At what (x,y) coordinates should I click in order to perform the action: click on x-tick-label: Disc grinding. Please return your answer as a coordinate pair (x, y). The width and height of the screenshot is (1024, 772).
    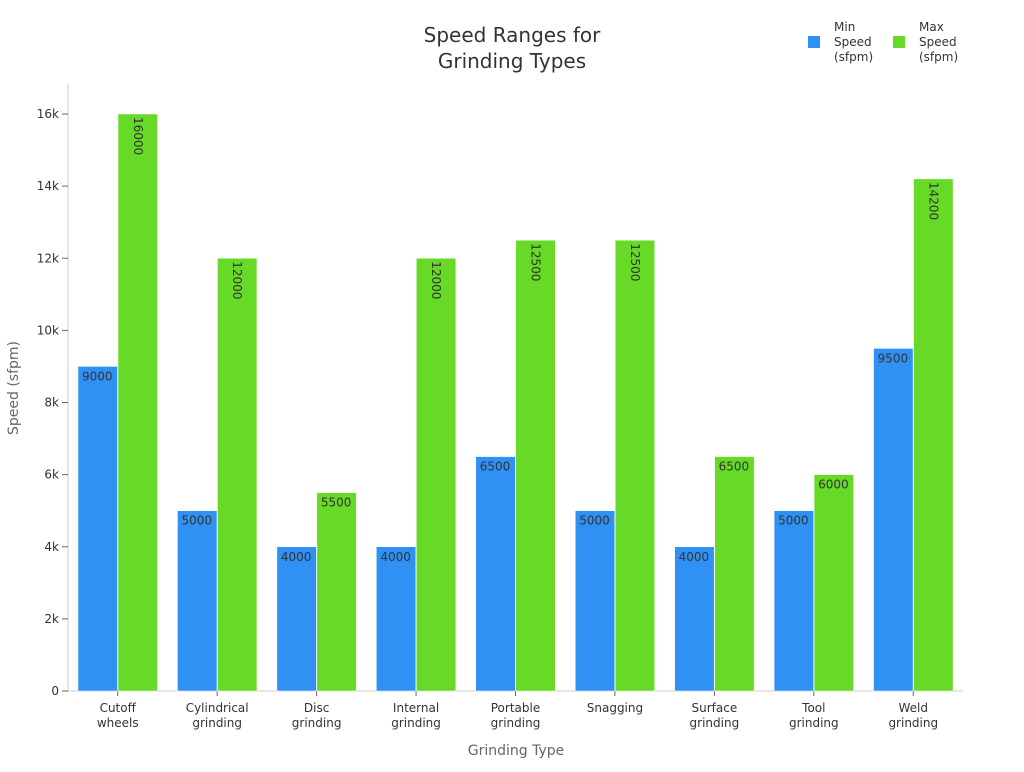
    Looking at the image, I should click on (317, 715).